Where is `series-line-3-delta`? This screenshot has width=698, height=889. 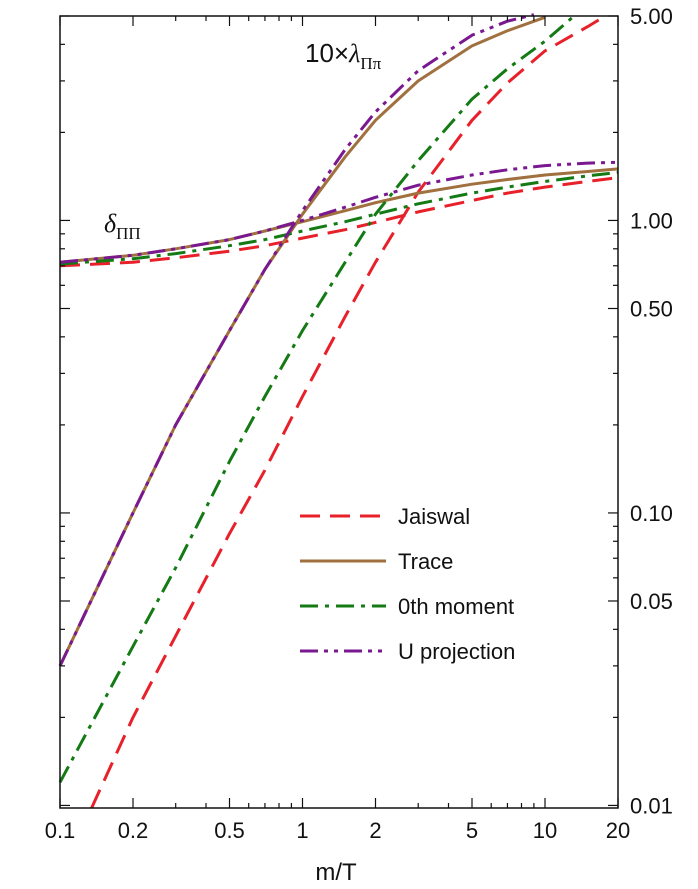
series-line-3-delta is located at coordinates (339, 212).